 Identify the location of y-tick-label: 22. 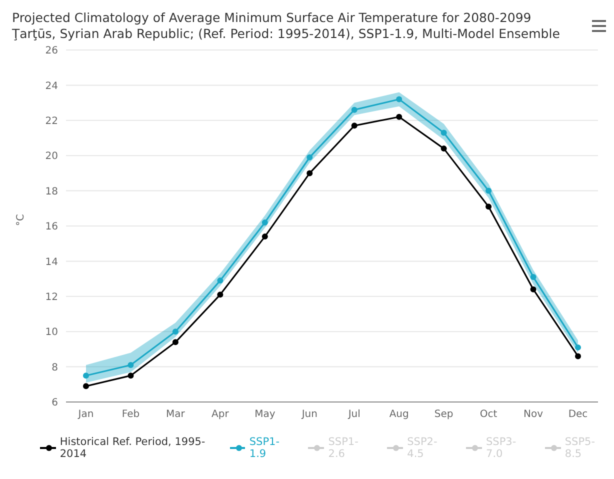
(51, 121).